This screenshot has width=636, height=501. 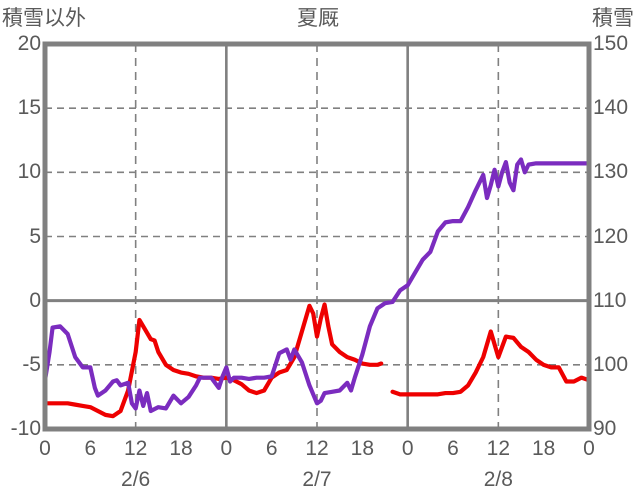 I want to click on series-line-temperature-segment2, so click(x=491, y=363).